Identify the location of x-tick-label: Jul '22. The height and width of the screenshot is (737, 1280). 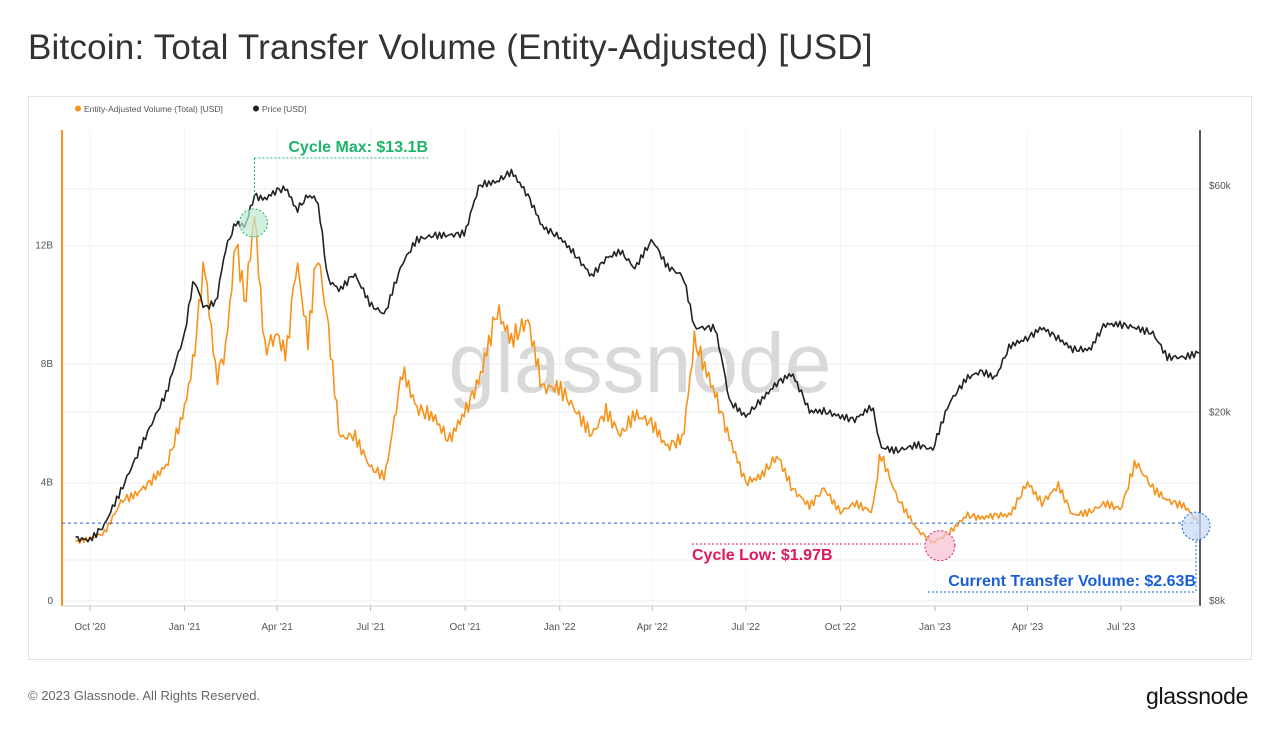
(746, 627).